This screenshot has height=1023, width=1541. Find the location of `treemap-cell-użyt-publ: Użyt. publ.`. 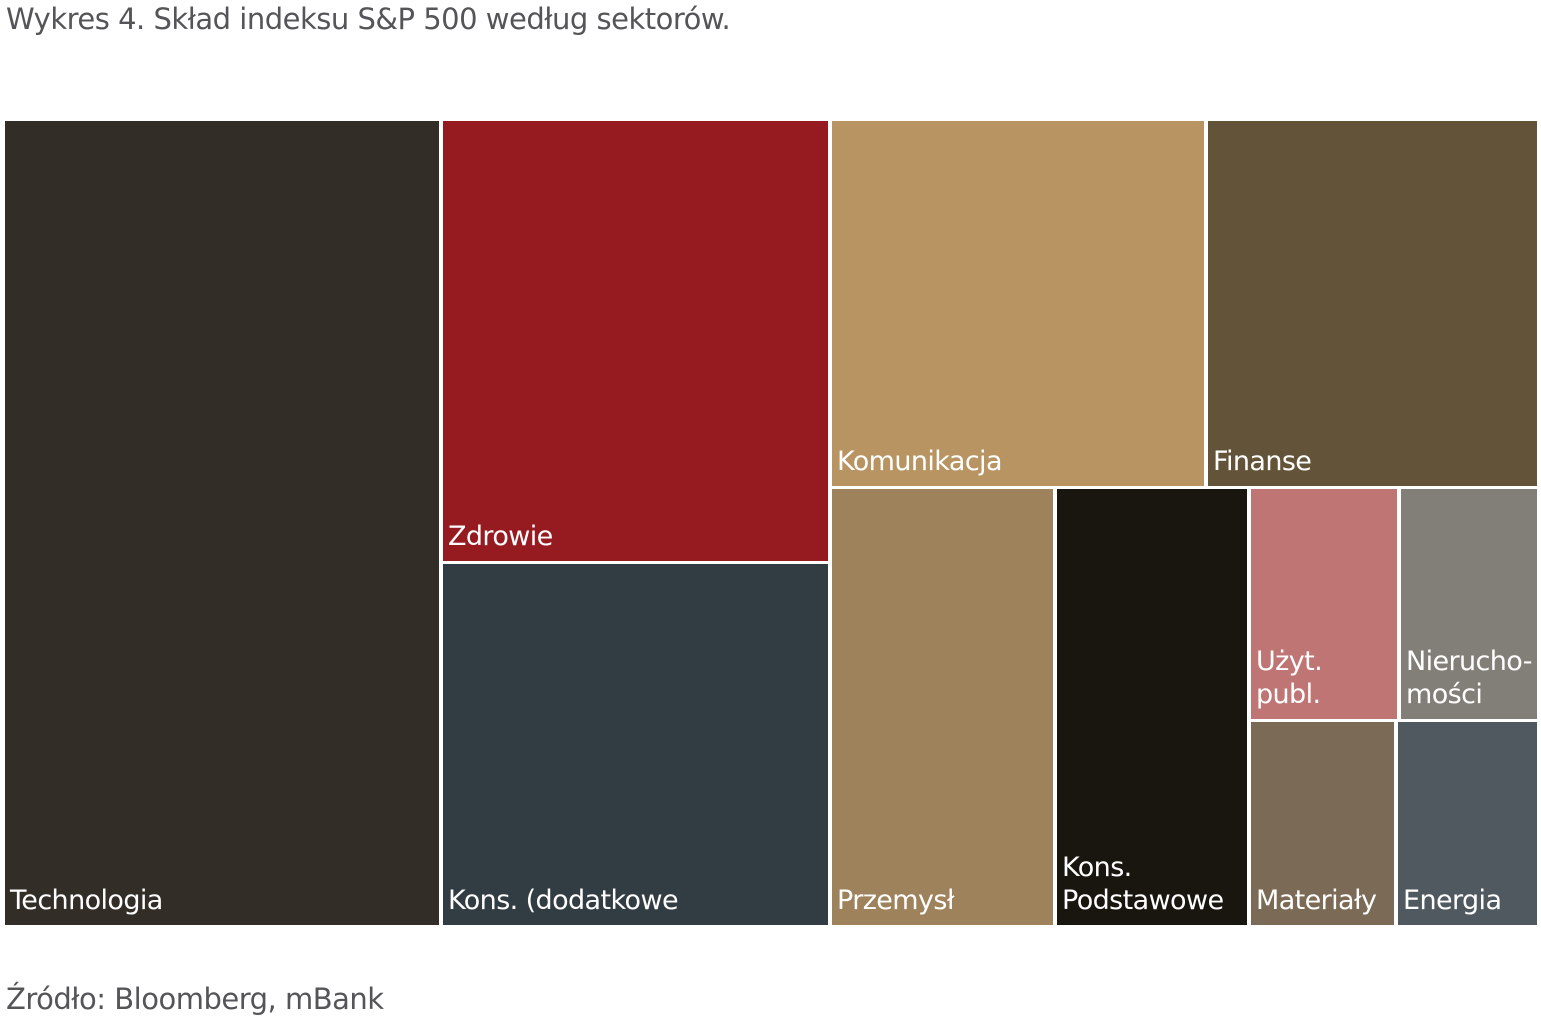

treemap-cell-użyt-publ: Użyt. publ. is located at coordinates (1324, 604).